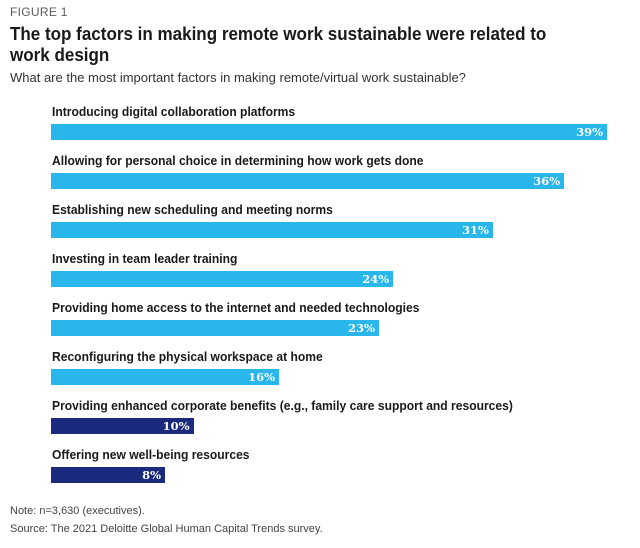 The width and height of the screenshot is (640, 548). What do you see at coordinates (262, 377) in the screenshot?
I see `bar-value-label: 16%` at bounding box center [262, 377].